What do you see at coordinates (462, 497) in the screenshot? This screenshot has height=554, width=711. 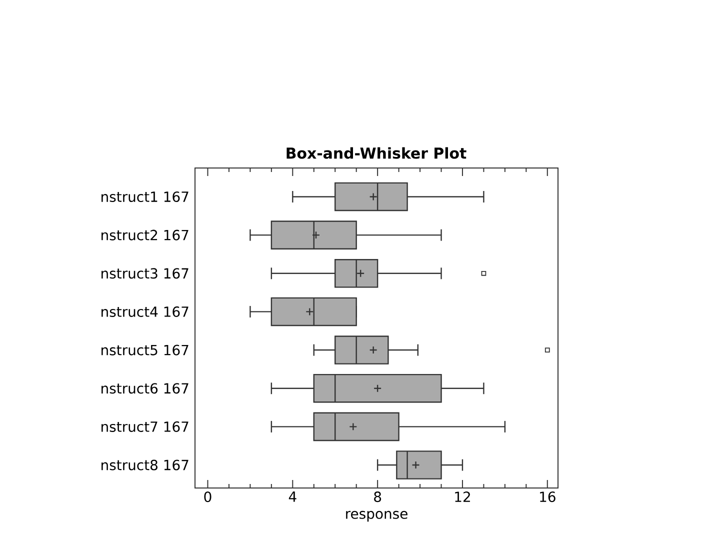 I see `x-tick-label: 12` at bounding box center [462, 497].